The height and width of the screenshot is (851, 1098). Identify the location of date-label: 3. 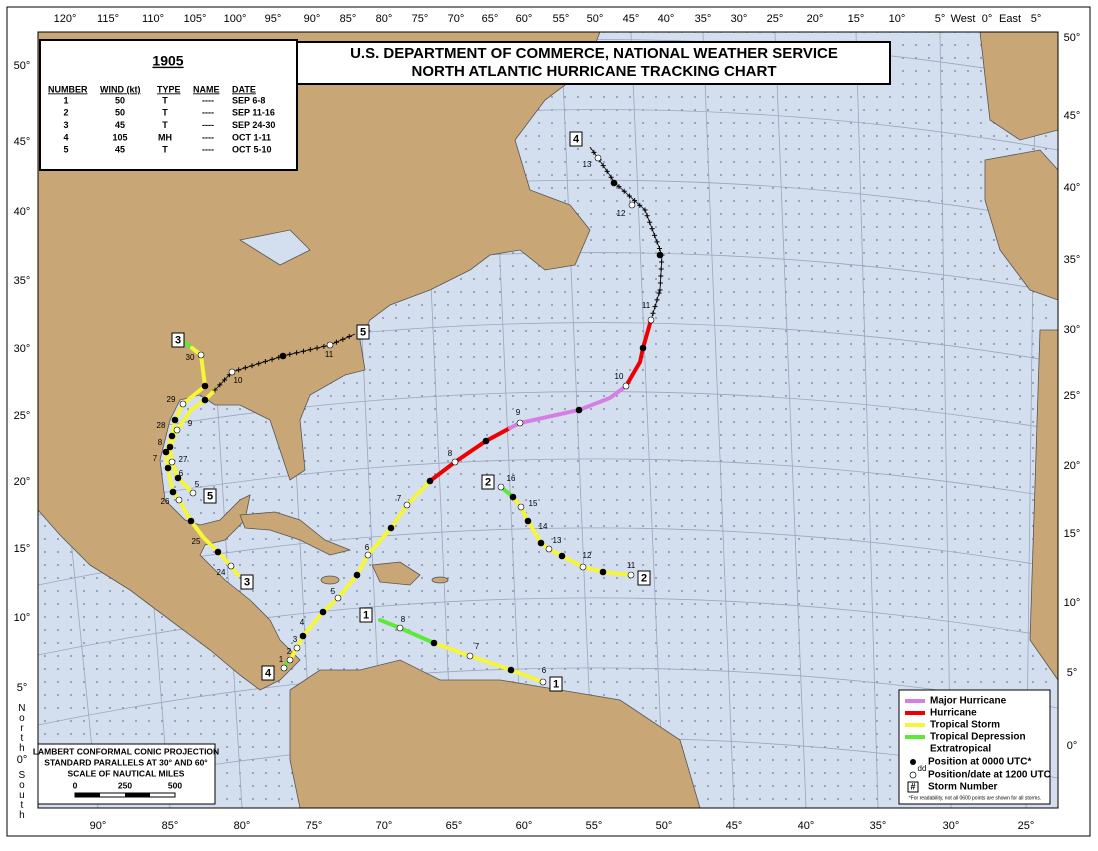
(295, 639).